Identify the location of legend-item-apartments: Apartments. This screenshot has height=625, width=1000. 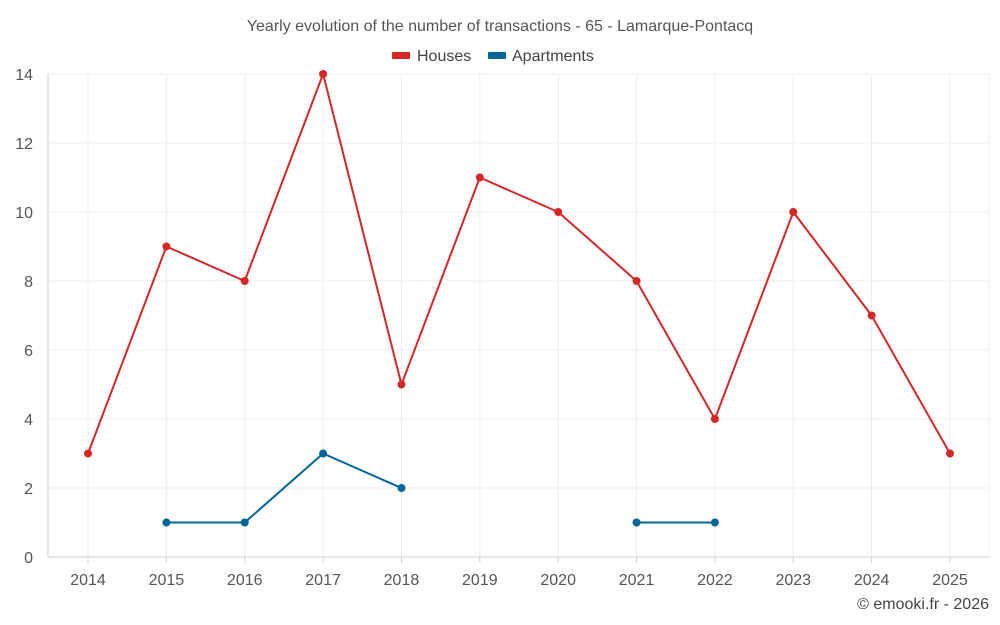
(541, 56).